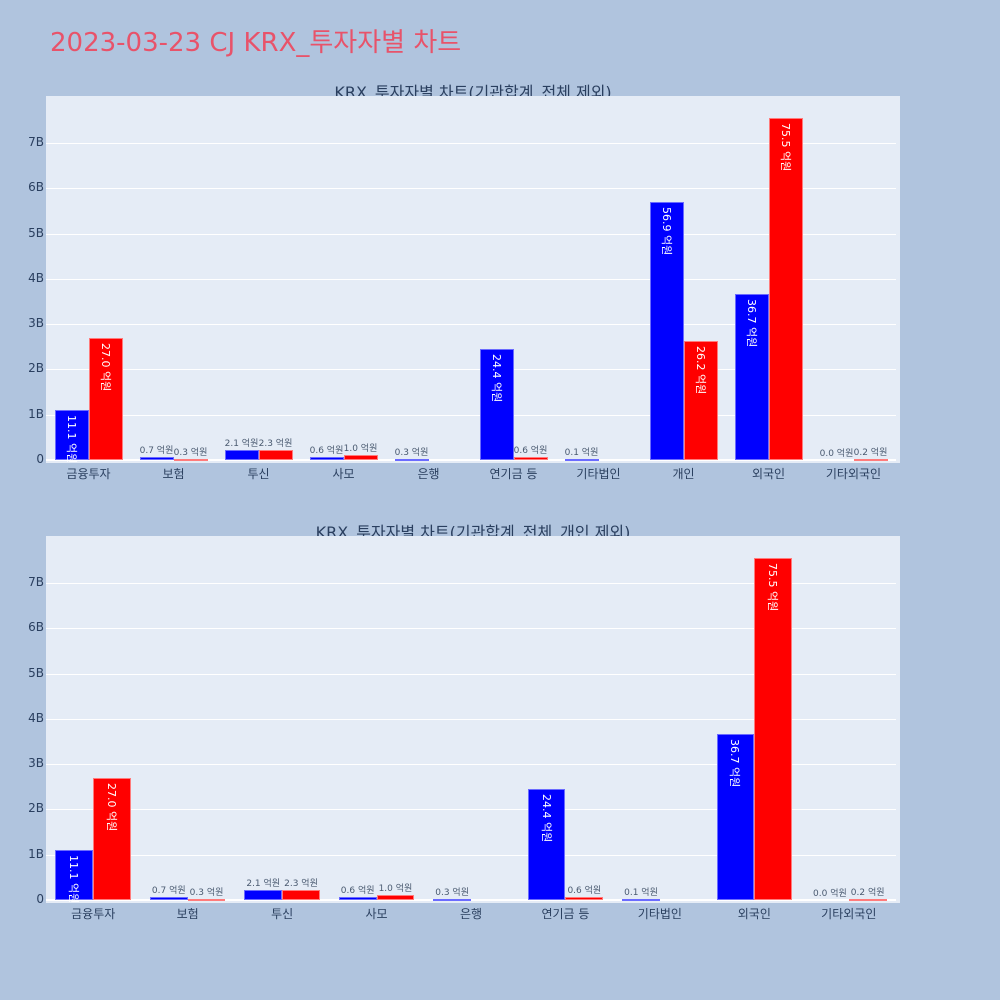 The height and width of the screenshot is (1000, 1000). What do you see at coordinates (40, 459) in the screenshot?
I see `y-tick-label: 0` at bounding box center [40, 459].